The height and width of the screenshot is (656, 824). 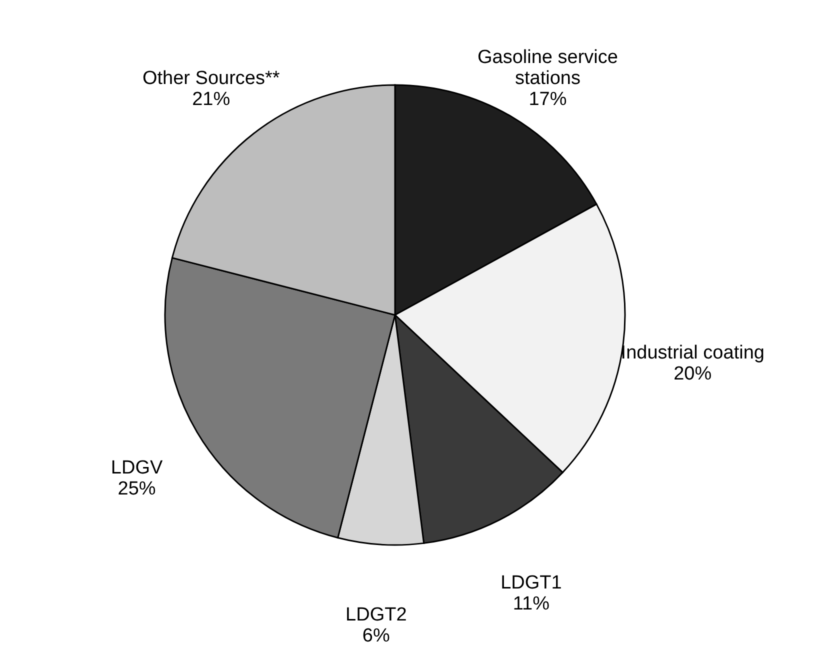 What do you see at coordinates (376, 615) in the screenshot?
I see `slice-label: LDGT2` at bounding box center [376, 615].